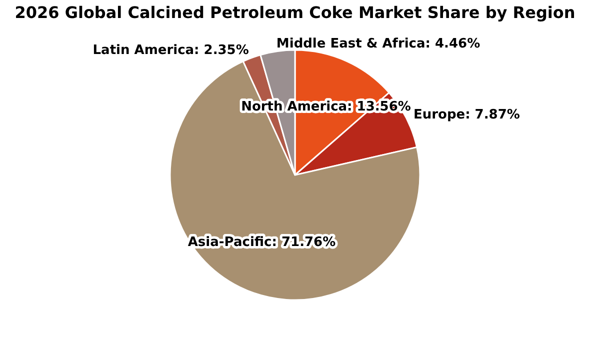 The image size is (600, 351). Describe the element at coordinates (295, 12) in the screenshot. I see `chart-title: 2026 Global Calcined Petroleum Coke Market Share by Region` at that location.